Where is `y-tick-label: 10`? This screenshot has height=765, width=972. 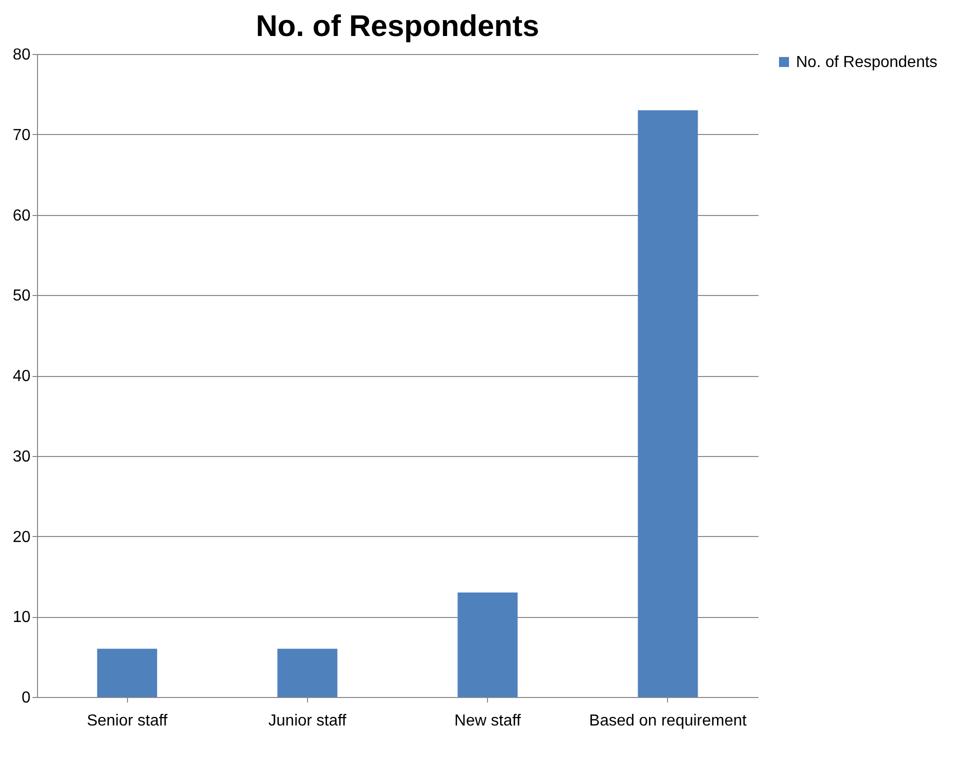 y-tick-label: 10 is located at coordinates (21, 617).